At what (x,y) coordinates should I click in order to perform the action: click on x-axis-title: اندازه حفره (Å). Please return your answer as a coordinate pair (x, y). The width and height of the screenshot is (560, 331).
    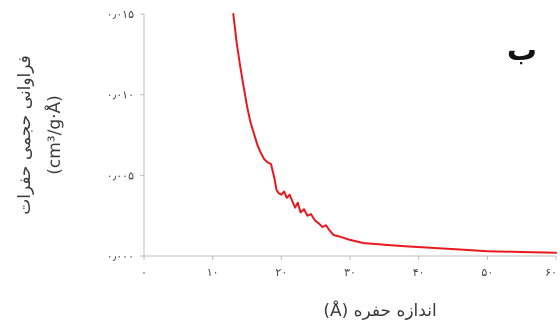
    Looking at the image, I should click on (379, 310).